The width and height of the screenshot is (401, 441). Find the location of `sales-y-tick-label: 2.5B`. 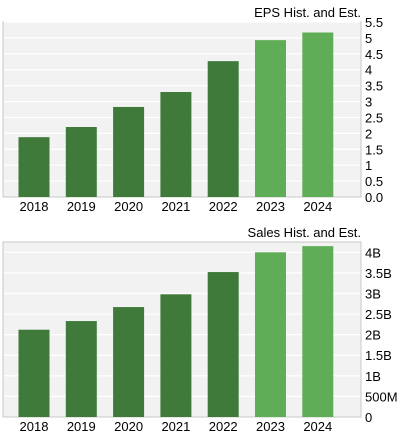

sales-y-tick-label: 2.5B is located at coordinates (378, 314).